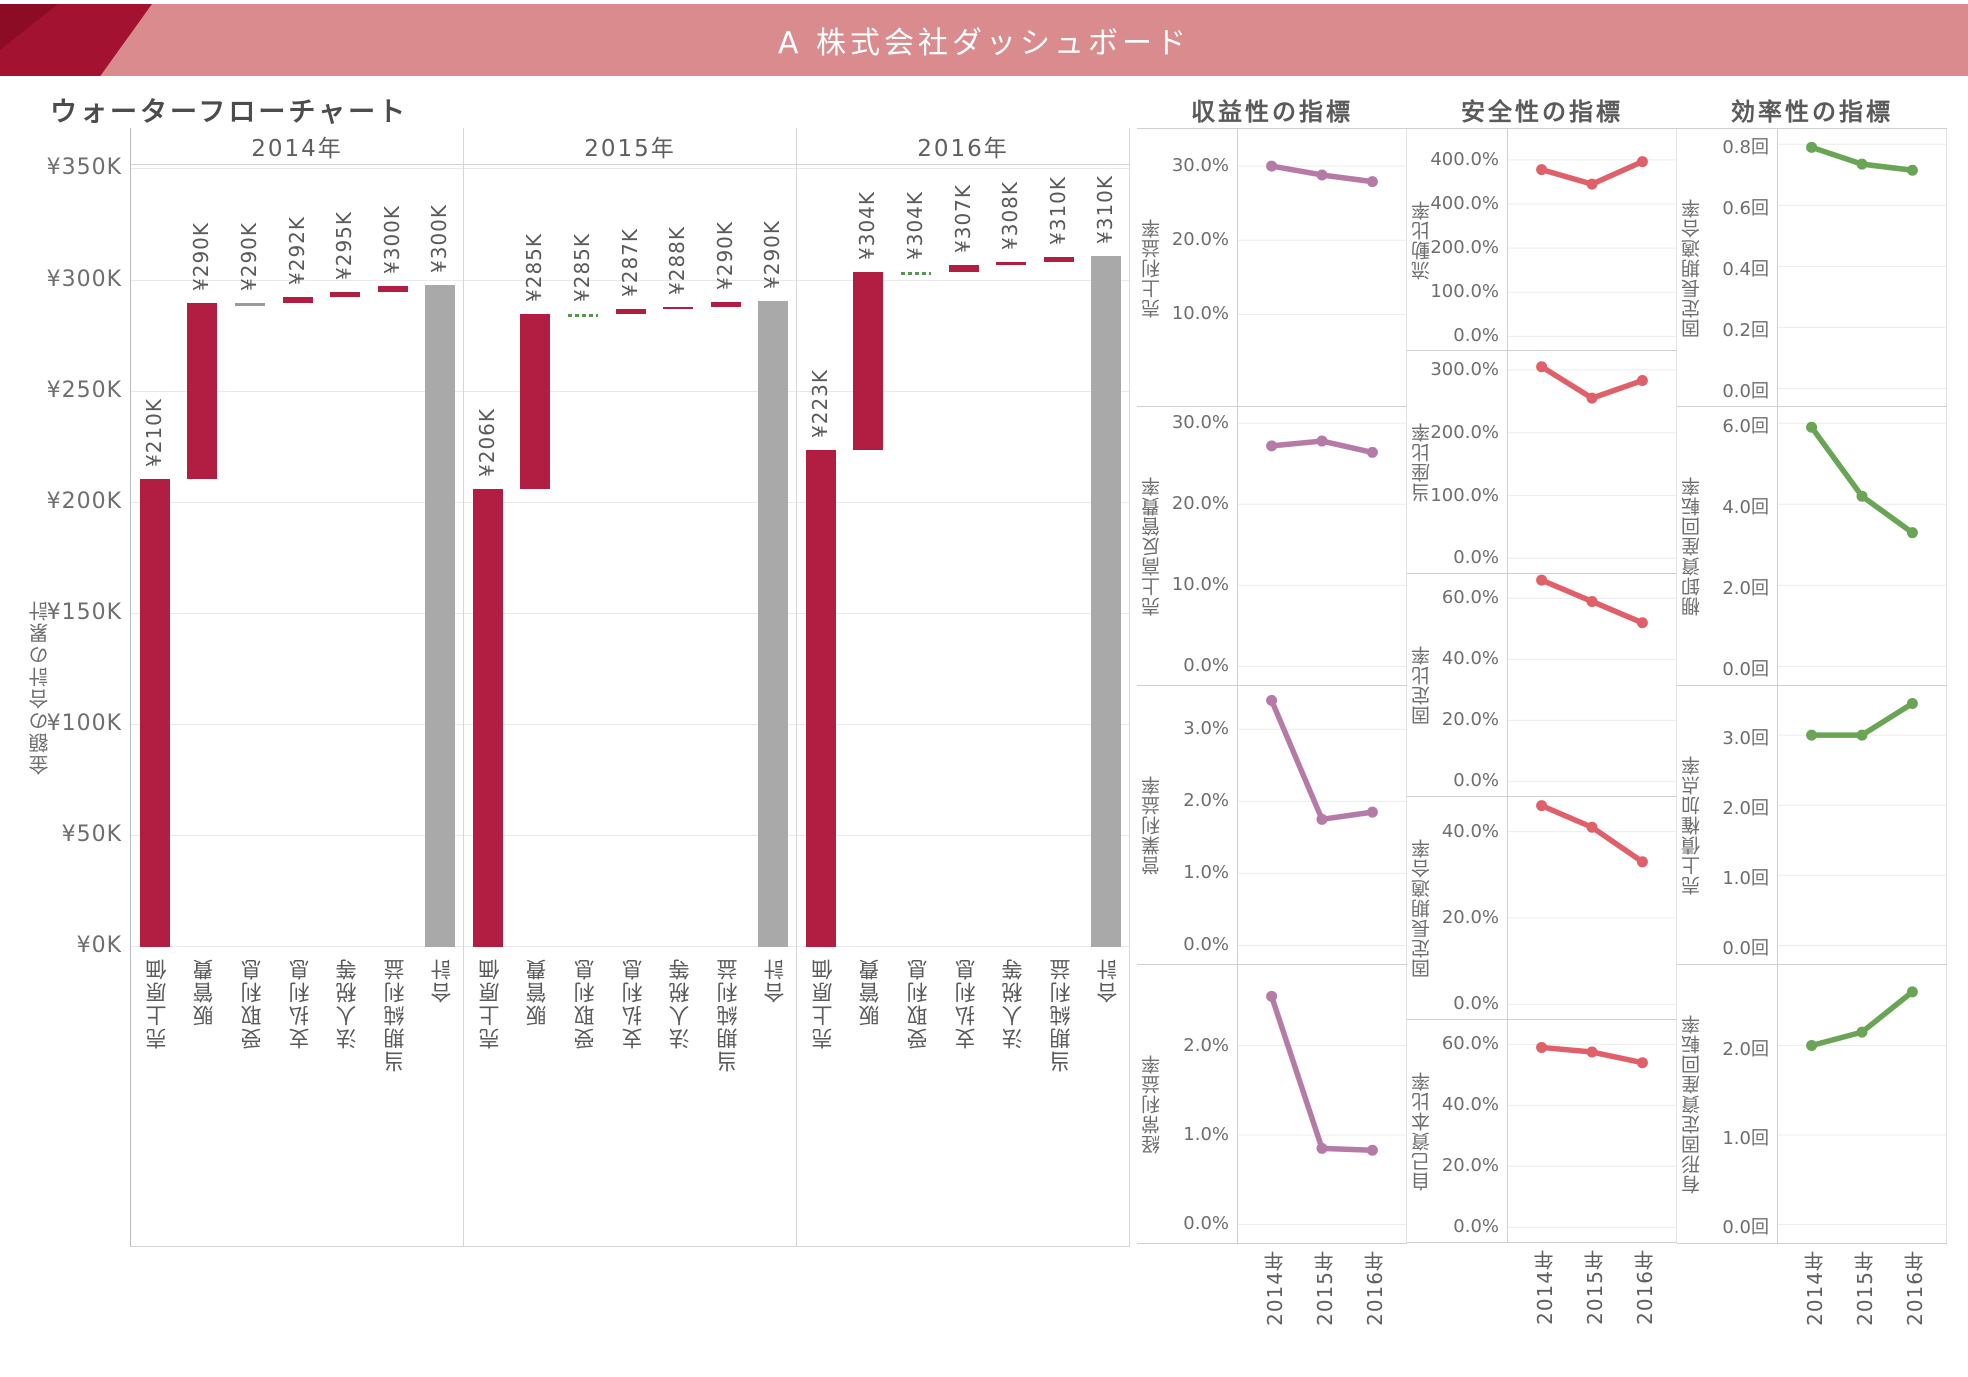  Describe the element at coordinates (1200, 240) in the screenshot. I see `metric-tick-label: 20.0%` at that location.